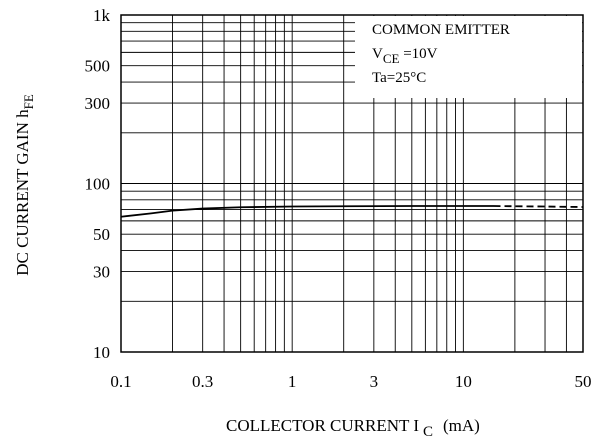 The image size is (596, 441). I want to click on y-tick-label: 50, so click(101, 234).